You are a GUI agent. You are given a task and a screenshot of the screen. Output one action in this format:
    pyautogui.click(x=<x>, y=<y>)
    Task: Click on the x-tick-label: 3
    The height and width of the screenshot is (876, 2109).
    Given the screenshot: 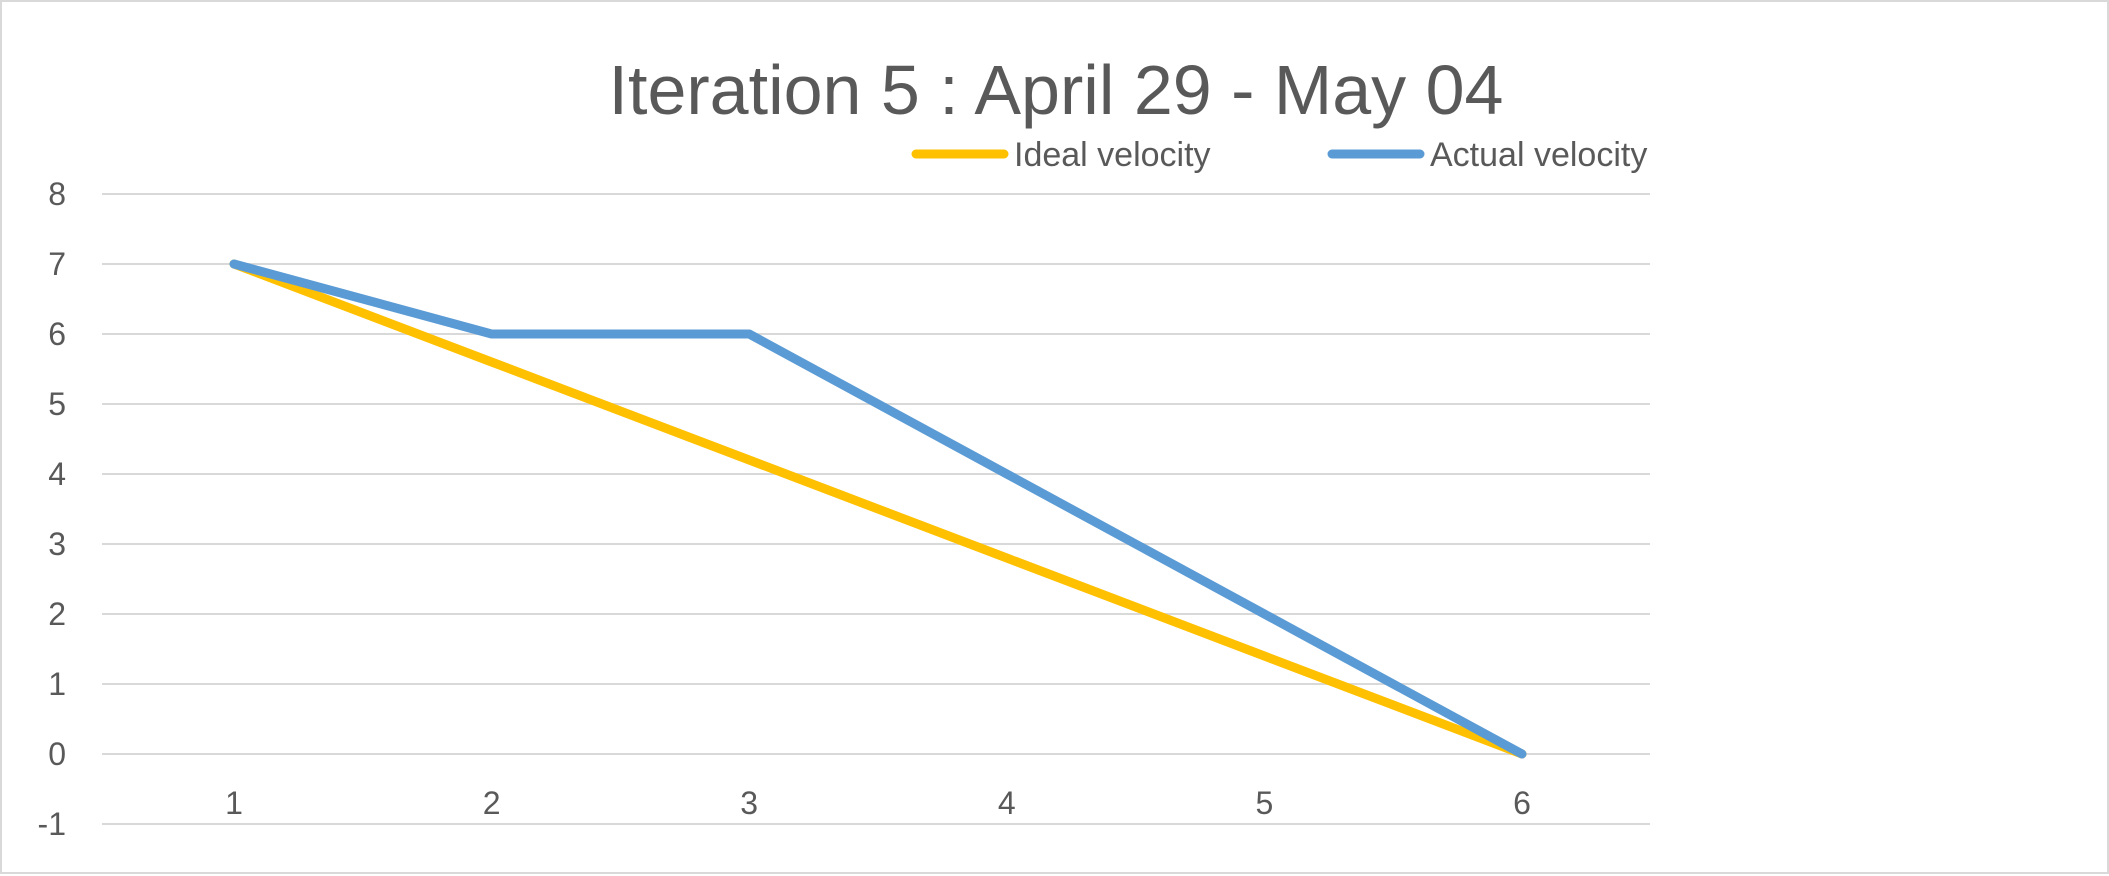 What is the action you would take?
    pyautogui.click(x=749, y=803)
    